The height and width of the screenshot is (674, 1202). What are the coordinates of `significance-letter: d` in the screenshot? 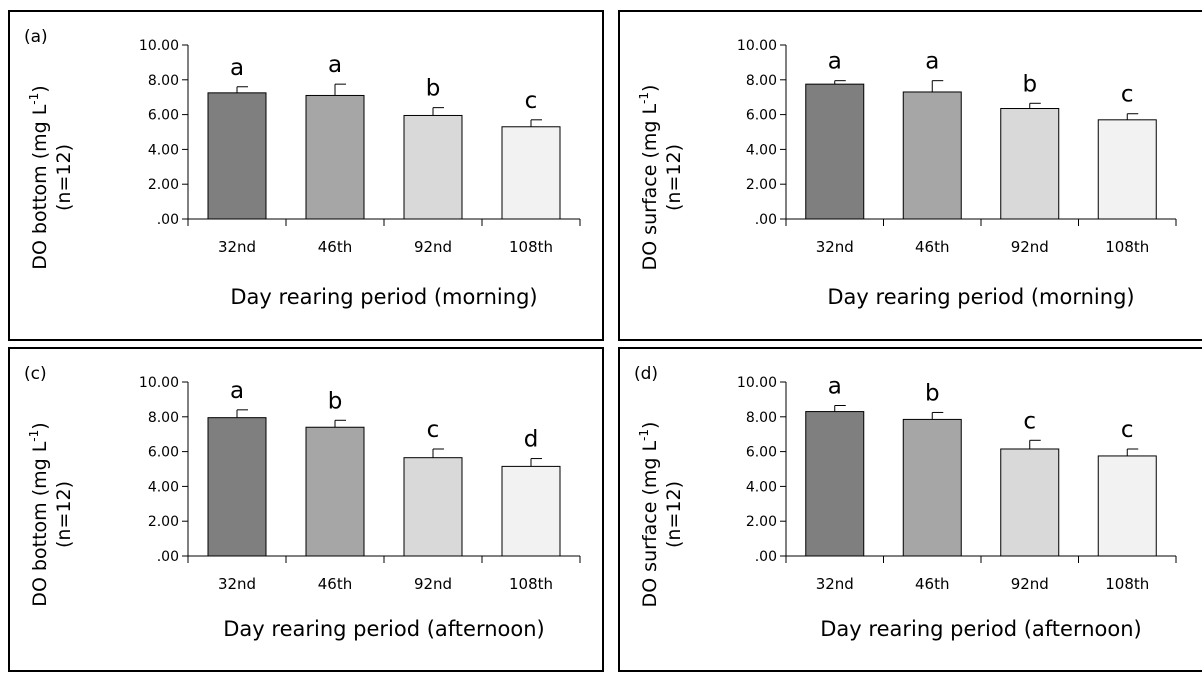 It's located at (531, 440).